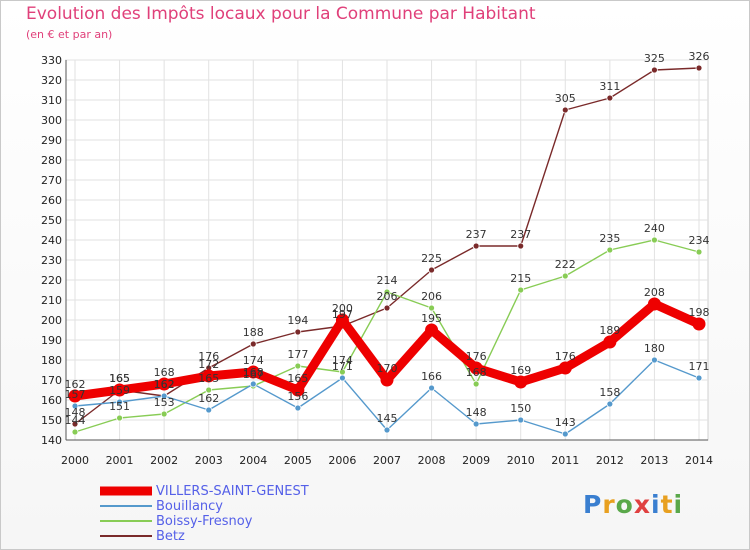 The width and height of the screenshot is (750, 550). What do you see at coordinates (521, 460) in the screenshot?
I see `x-tick-label: 2010` at bounding box center [521, 460].